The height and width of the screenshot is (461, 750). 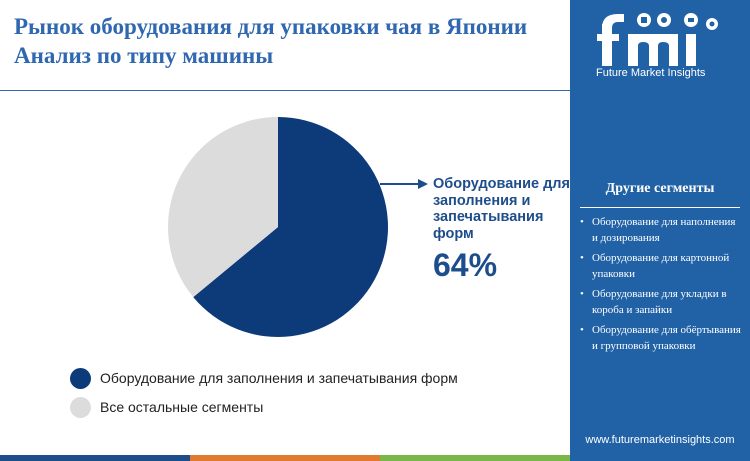 What do you see at coordinates (662, 266) in the screenshot?
I see `segment-item: Оборудование для картонной упаковки` at bounding box center [662, 266].